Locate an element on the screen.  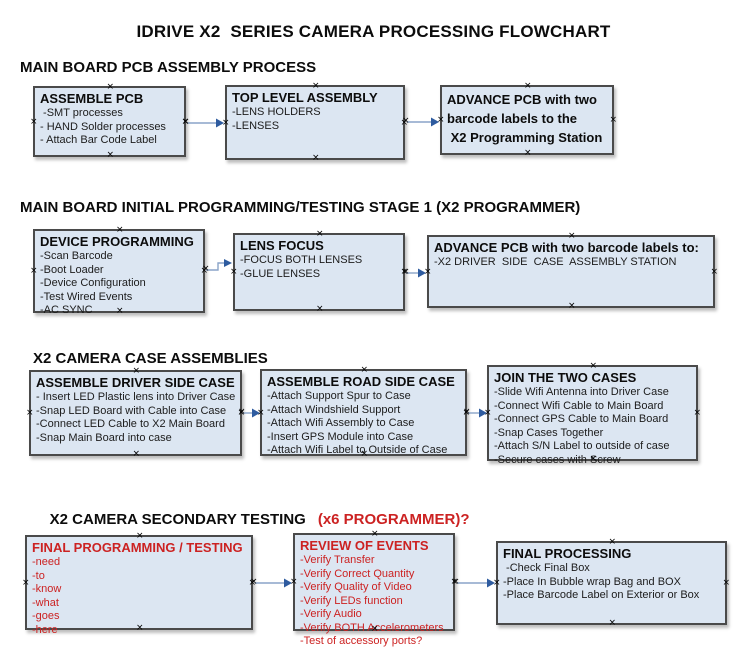
box-item: -Attach S/N Label to outside of case is located at coordinates (582, 446).